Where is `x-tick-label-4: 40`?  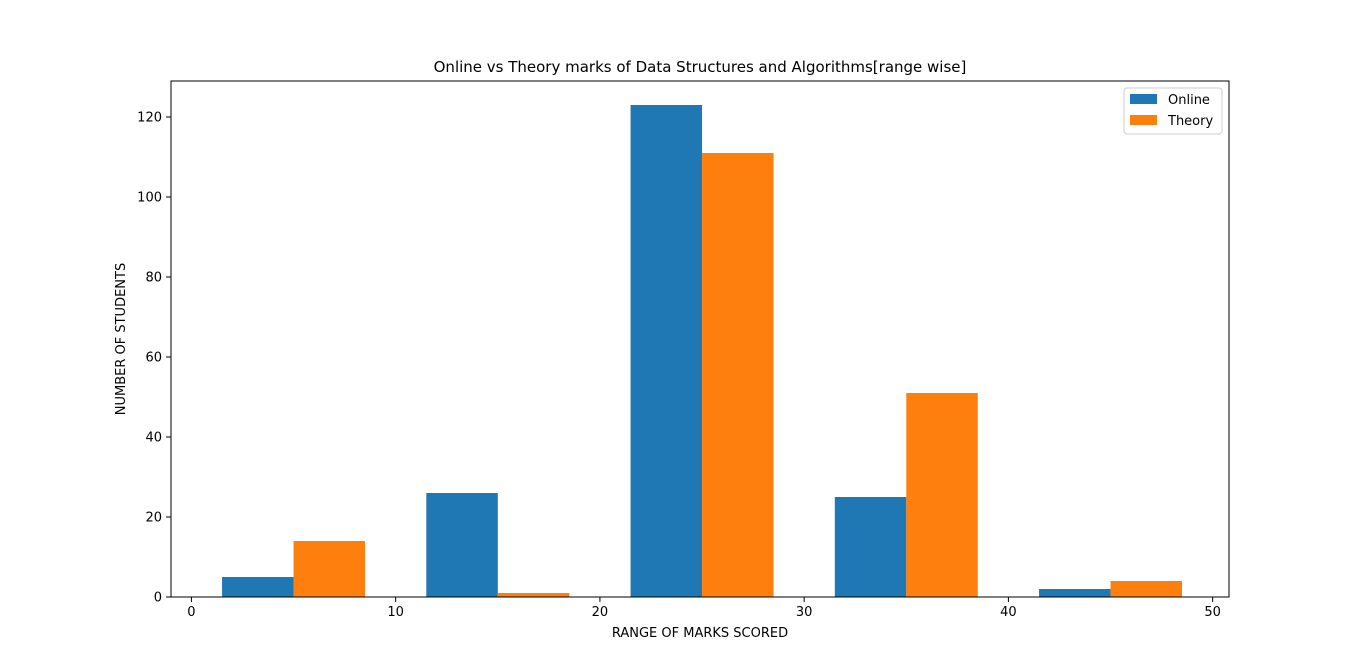 x-tick-label-4: 40 is located at coordinates (1008, 612).